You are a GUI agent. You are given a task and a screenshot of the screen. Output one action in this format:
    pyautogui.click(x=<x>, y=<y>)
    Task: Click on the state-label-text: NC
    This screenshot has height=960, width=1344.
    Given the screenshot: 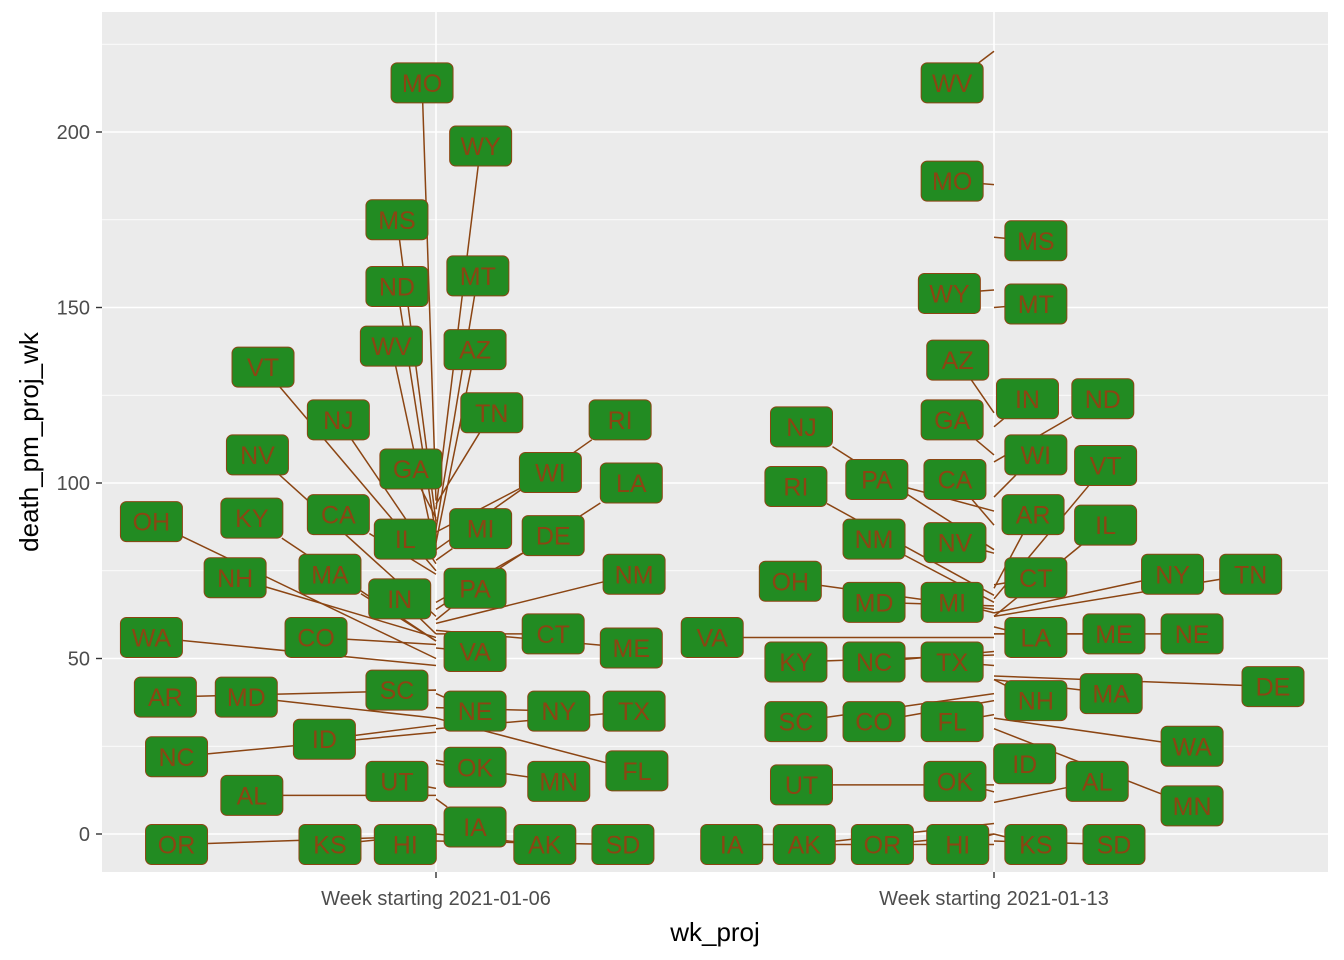 What is the action you would take?
    pyautogui.click(x=874, y=663)
    